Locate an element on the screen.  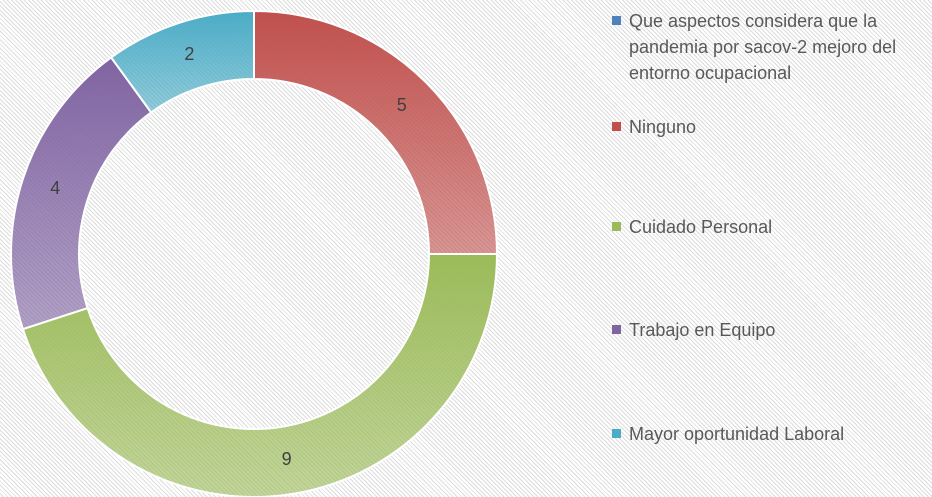
data-label: 4 is located at coordinates (55, 188).